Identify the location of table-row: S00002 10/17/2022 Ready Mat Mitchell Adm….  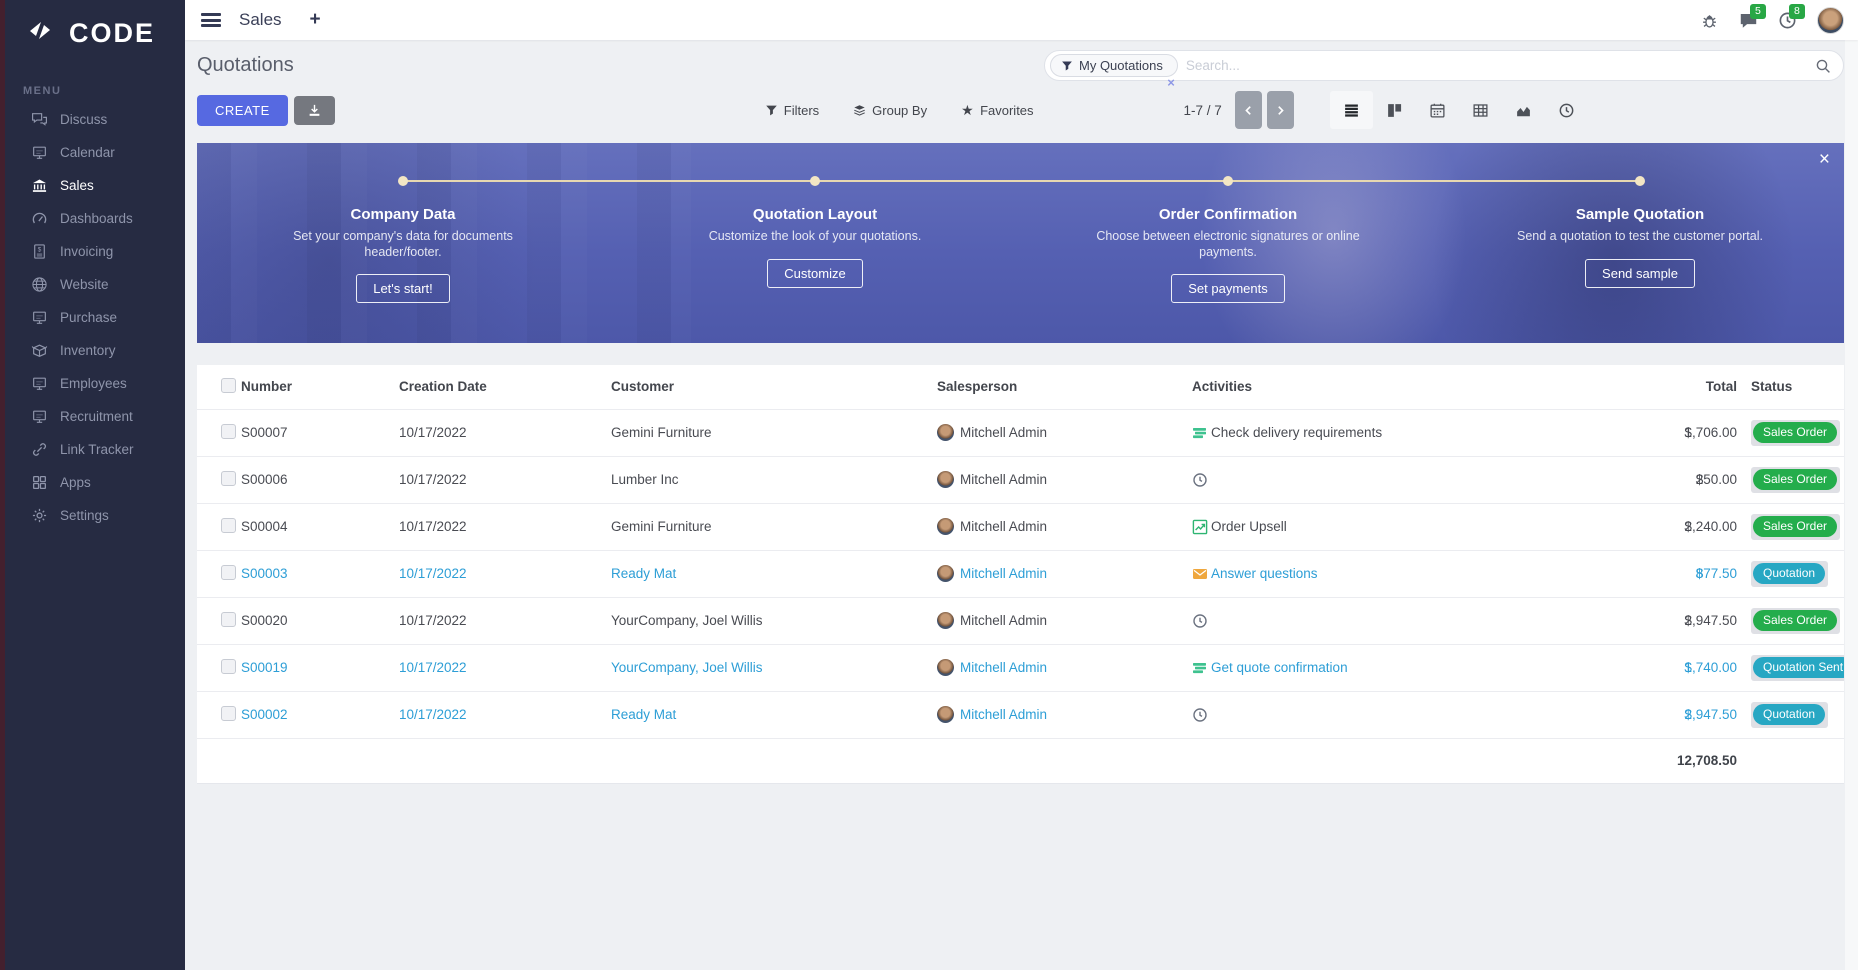
(1020, 714).